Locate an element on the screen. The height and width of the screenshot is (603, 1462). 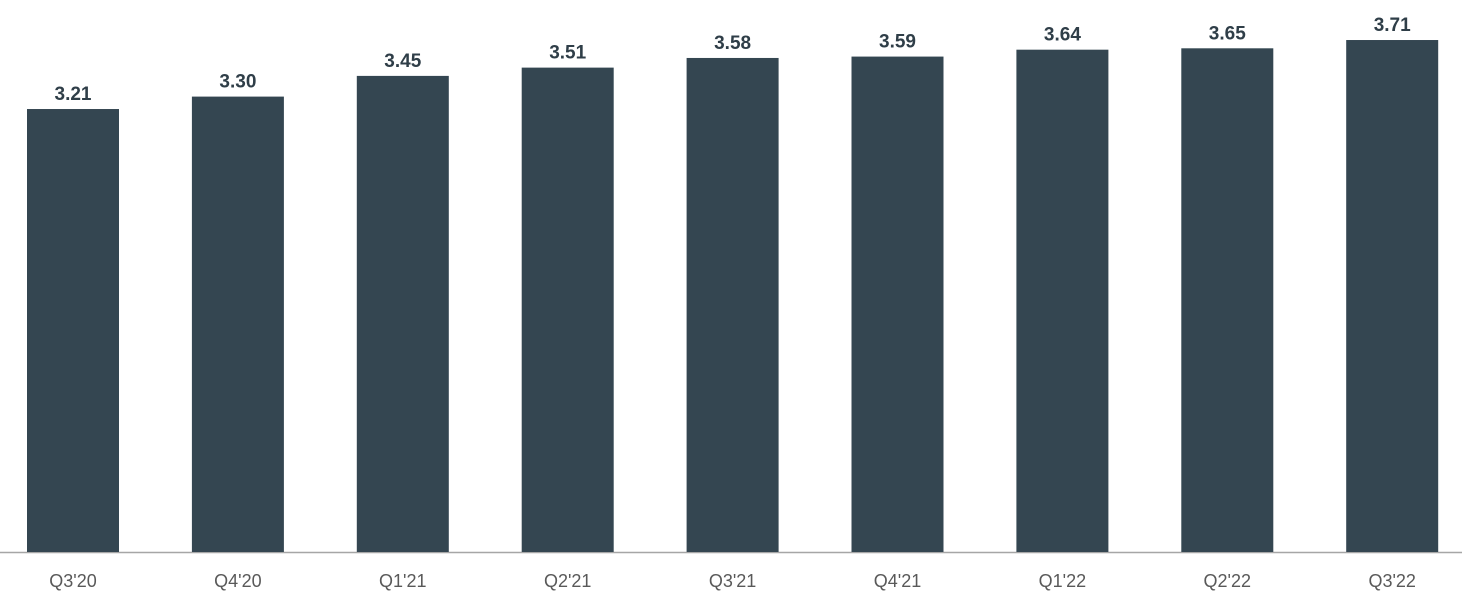
x-tick-label: Q1'22 is located at coordinates (1062, 581).